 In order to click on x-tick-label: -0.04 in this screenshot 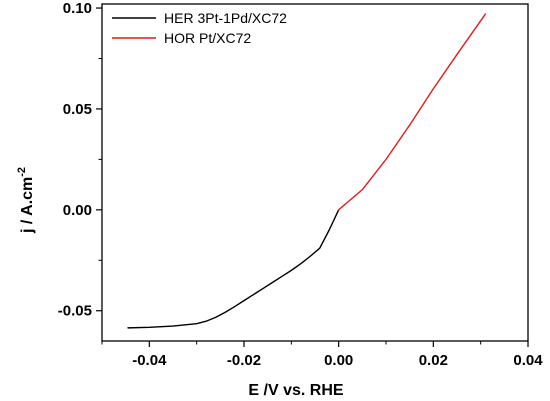, I will do `click(149, 360)`.